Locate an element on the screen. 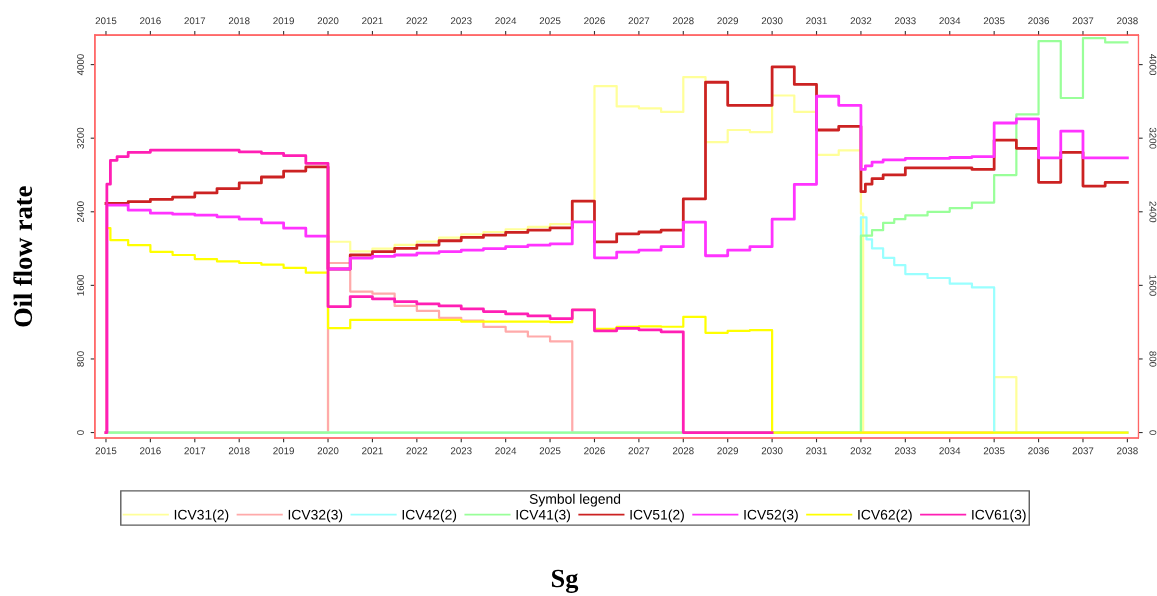 This screenshot has width=1157, height=596. x2-tick-label: 2025 is located at coordinates (550, 21).